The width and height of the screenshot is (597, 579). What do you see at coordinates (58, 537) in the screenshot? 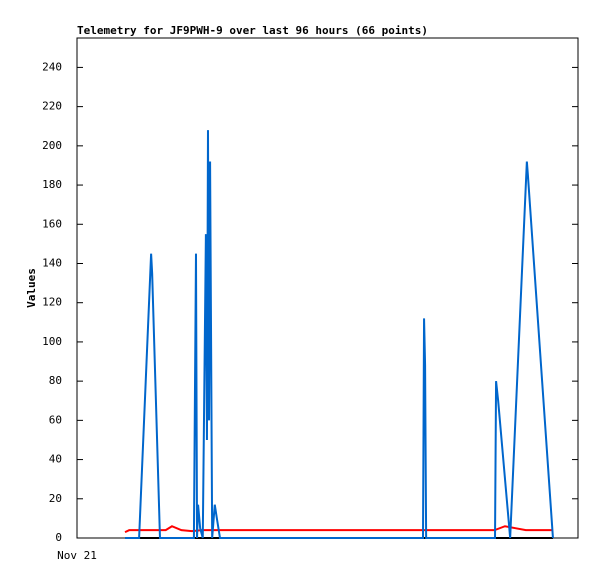
I see `y-tick-label: 0` at bounding box center [58, 537].